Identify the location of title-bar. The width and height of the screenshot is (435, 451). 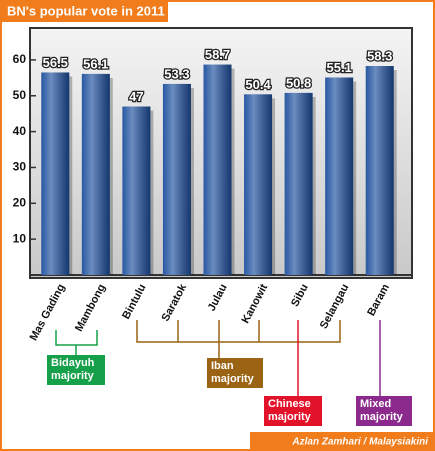
(84, 11).